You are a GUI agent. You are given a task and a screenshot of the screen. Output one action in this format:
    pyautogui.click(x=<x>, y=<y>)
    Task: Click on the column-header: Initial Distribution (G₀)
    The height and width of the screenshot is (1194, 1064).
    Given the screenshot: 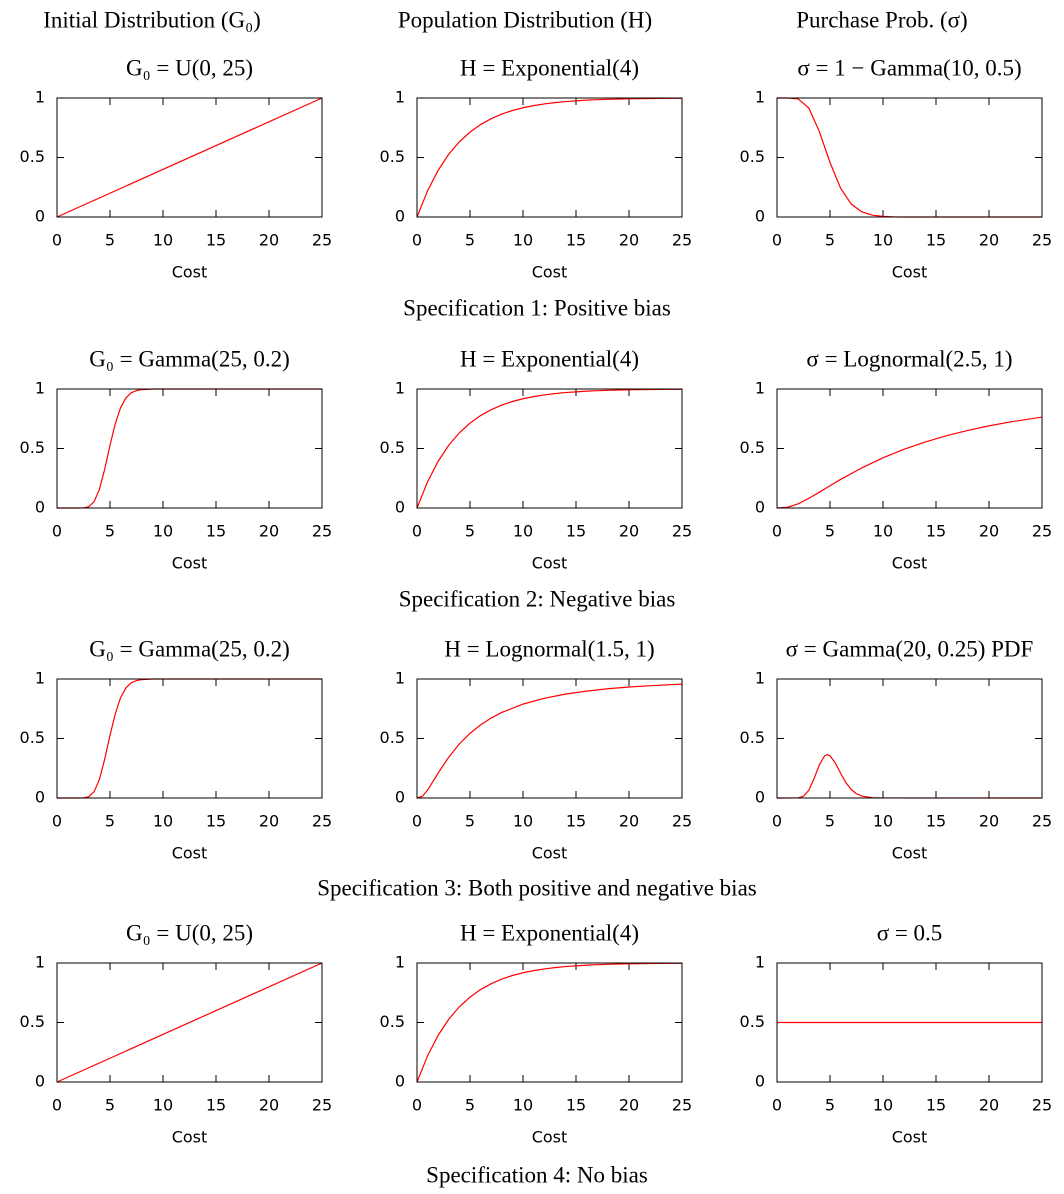 What is the action you would take?
    pyautogui.click(x=152, y=19)
    